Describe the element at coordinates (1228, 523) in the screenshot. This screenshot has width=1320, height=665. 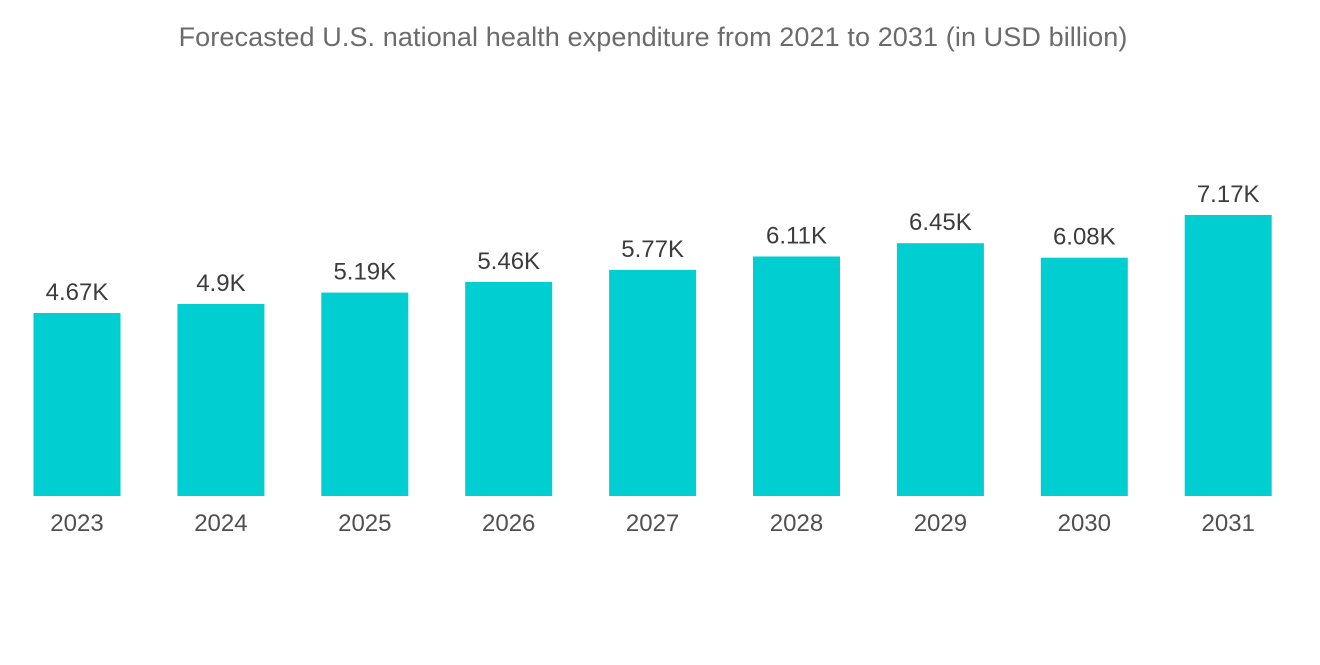
I see `x-tick-label-2031: 2031` at that location.